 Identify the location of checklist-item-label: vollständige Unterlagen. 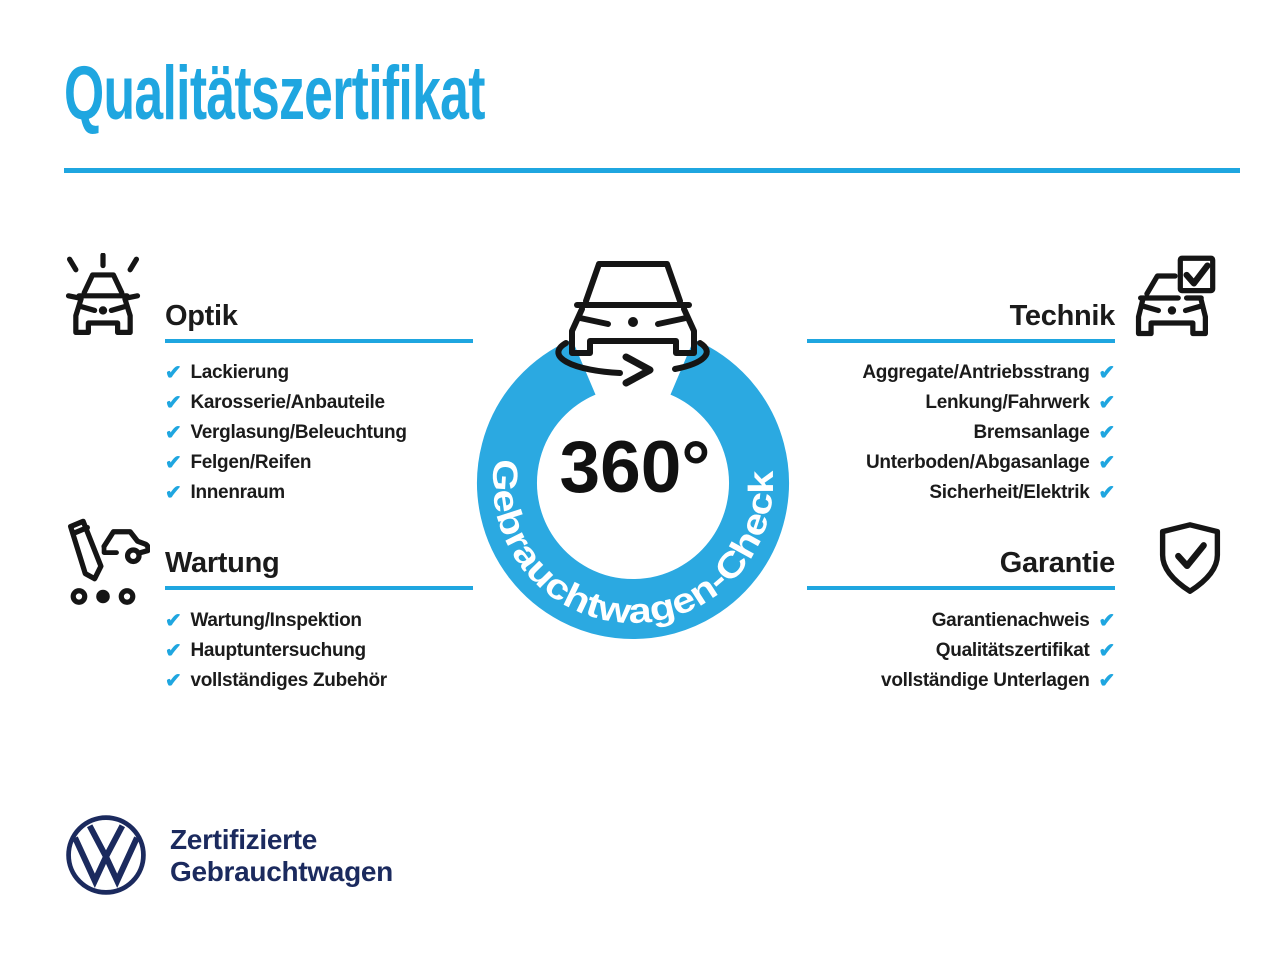
(985, 680).